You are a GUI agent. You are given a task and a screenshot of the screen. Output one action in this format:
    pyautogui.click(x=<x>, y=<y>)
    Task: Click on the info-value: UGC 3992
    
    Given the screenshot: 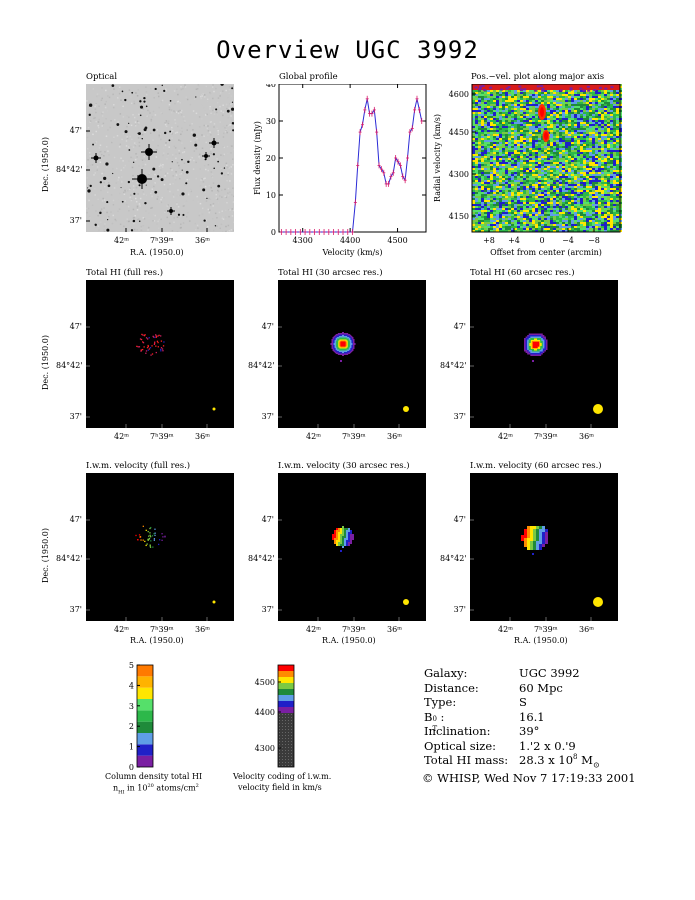 What is the action you would take?
    pyautogui.click(x=549, y=673)
    